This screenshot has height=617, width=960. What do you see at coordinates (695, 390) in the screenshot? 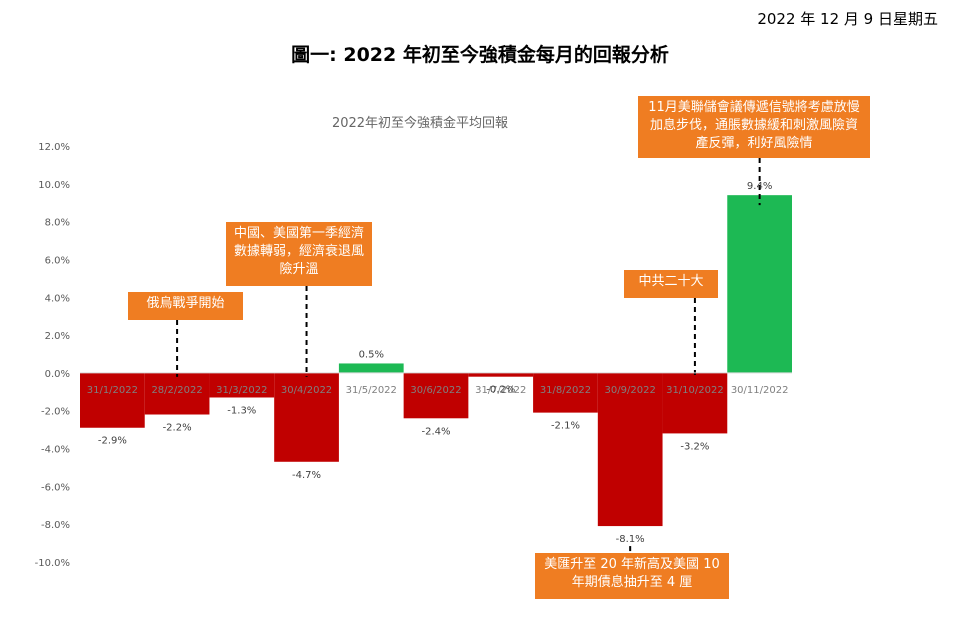
I see `x-tick-label: 31/10/2022` at bounding box center [695, 390].